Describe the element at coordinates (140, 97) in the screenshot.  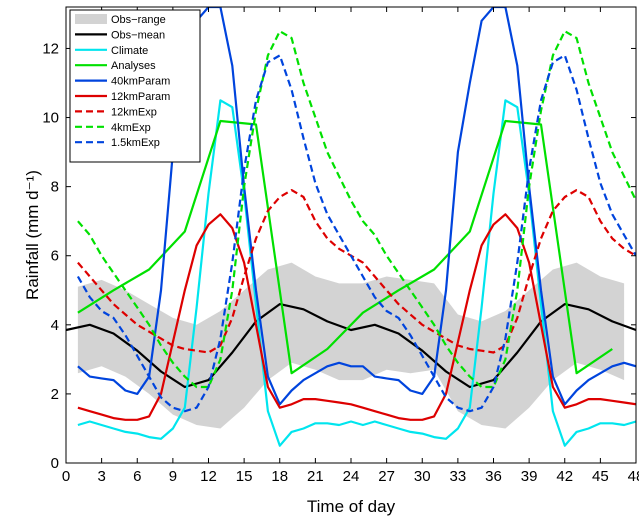
I see `legend-label: 12kmParam` at that location.